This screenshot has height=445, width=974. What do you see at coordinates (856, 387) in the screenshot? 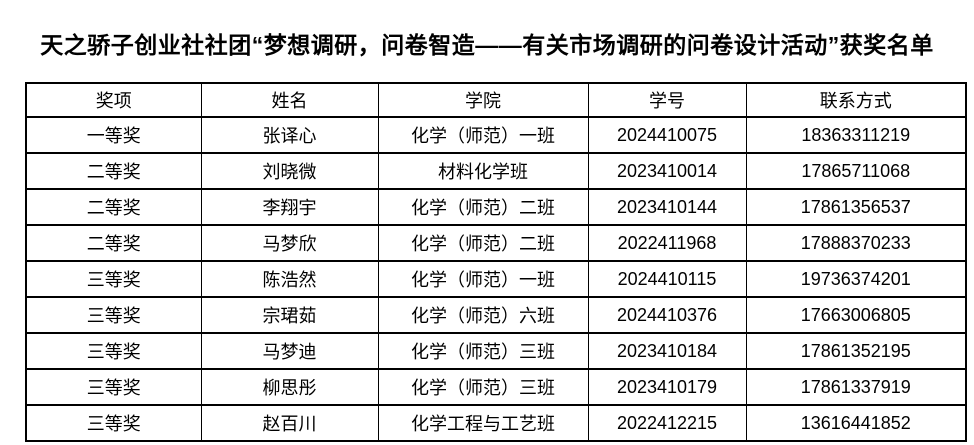
I see `table-cell: 17861337919` at bounding box center [856, 387].